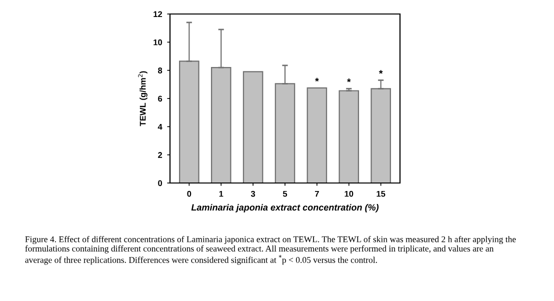 The width and height of the screenshot is (554, 301). What do you see at coordinates (285, 208) in the screenshot?
I see `x-axis-title: Laminaria japonia extract concentration (%)` at bounding box center [285, 208].